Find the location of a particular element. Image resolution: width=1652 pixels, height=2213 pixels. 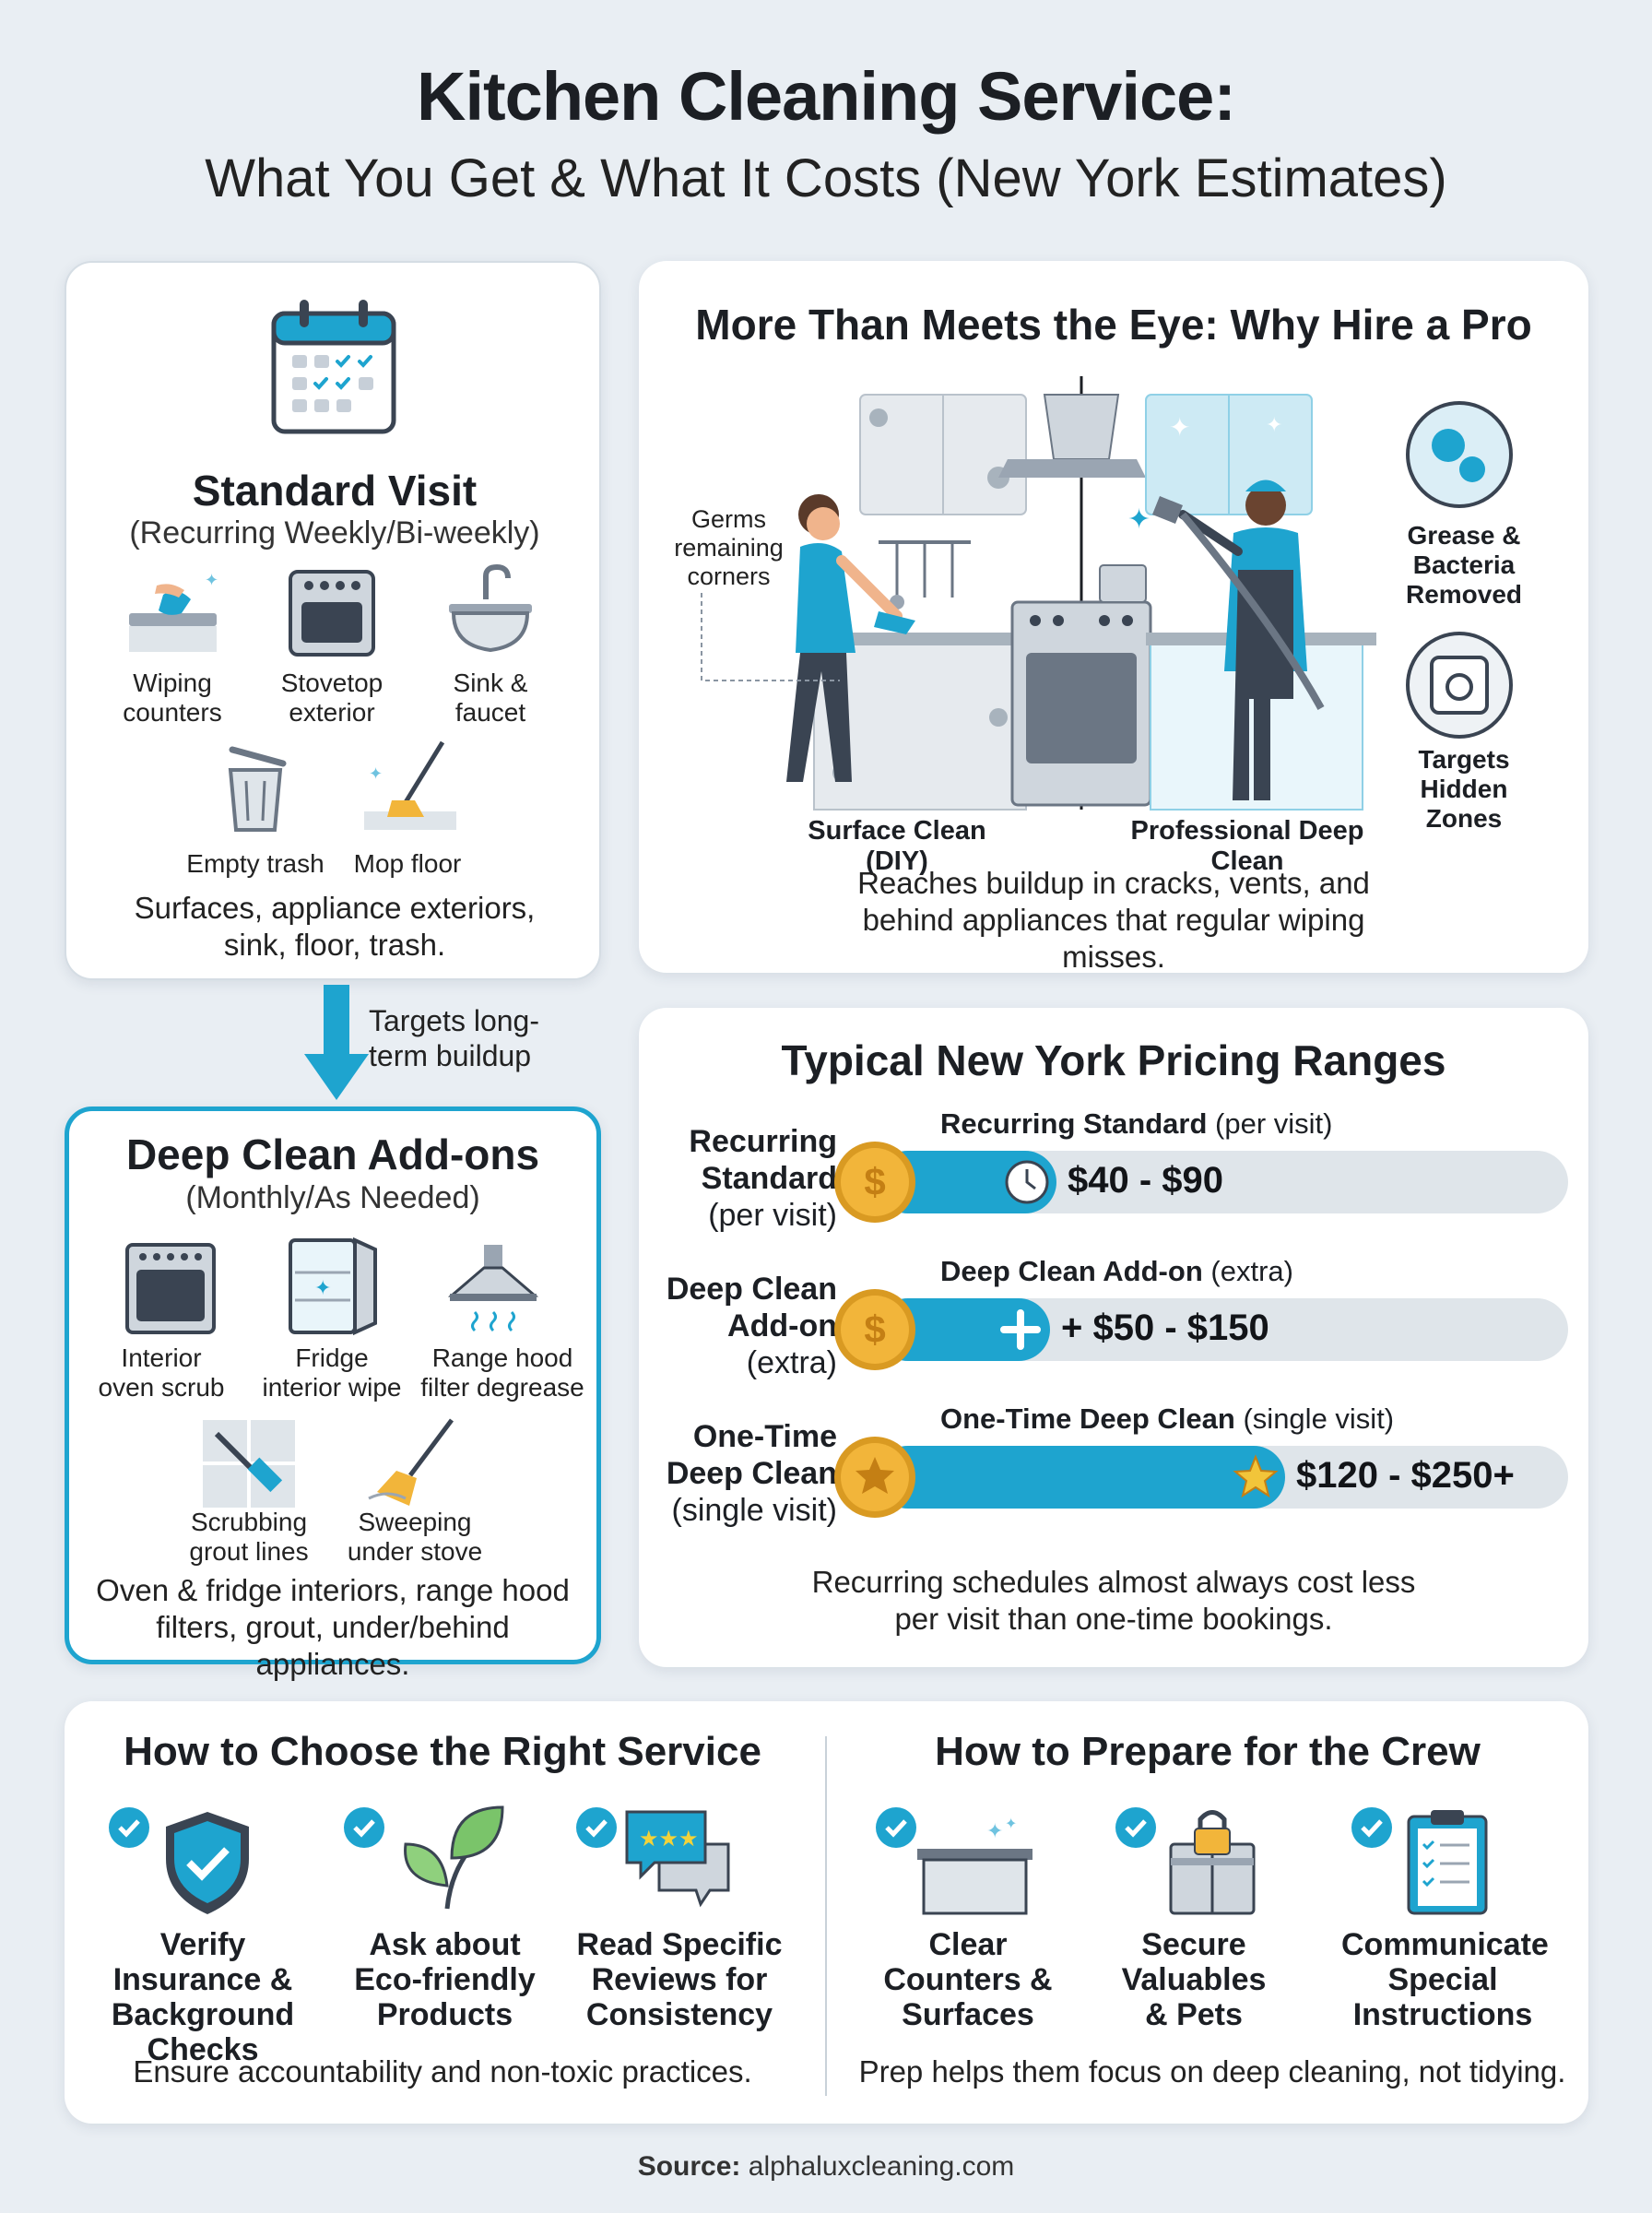

deep-item-label: Sweeping under stove is located at coordinates (415, 1537).